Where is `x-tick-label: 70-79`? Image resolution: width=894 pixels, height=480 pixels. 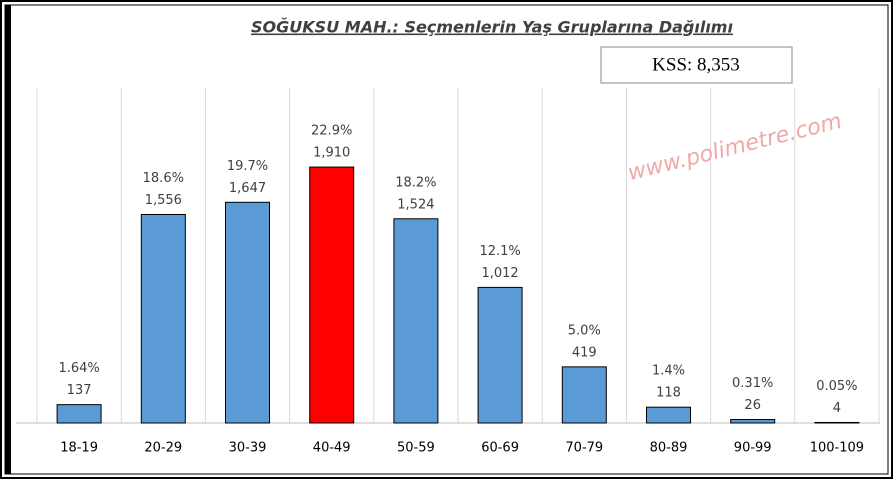 x-tick-label: 70-79 is located at coordinates (584, 448).